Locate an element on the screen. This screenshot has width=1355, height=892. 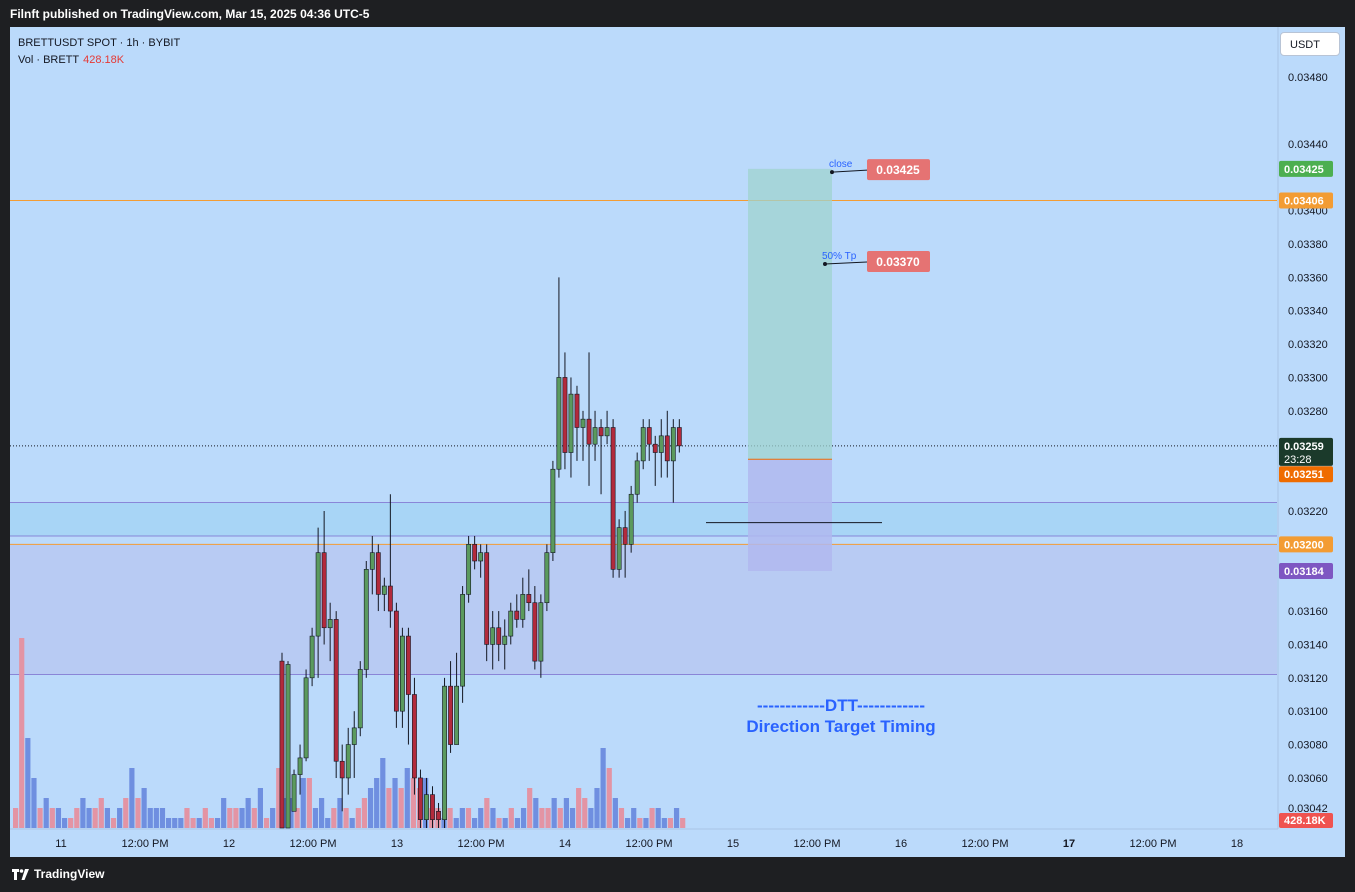
x-tick-label: 14 is located at coordinates (565, 844).